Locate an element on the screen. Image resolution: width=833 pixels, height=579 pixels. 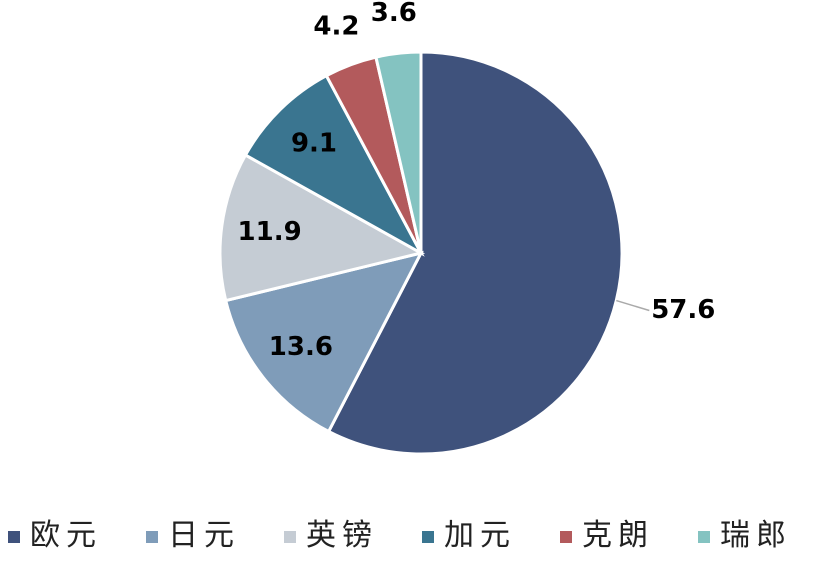
data-label: 11.9 is located at coordinates (270, 232).